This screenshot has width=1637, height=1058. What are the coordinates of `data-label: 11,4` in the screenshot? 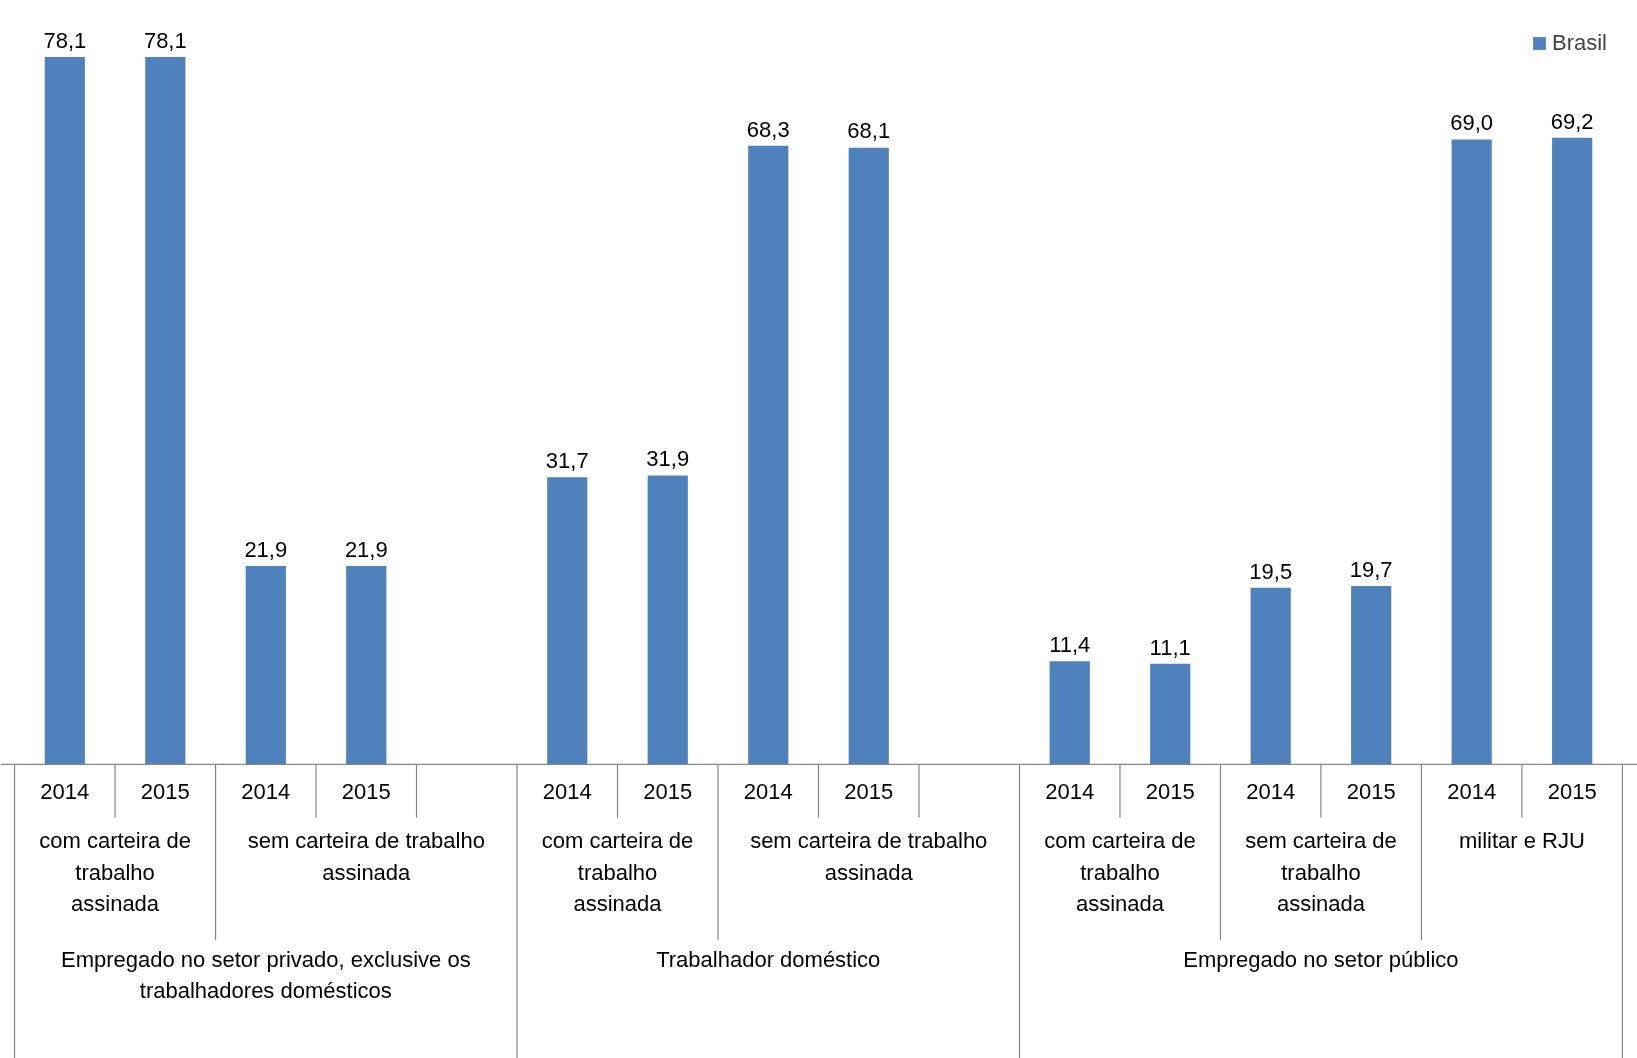 It's located at (1070, 644).